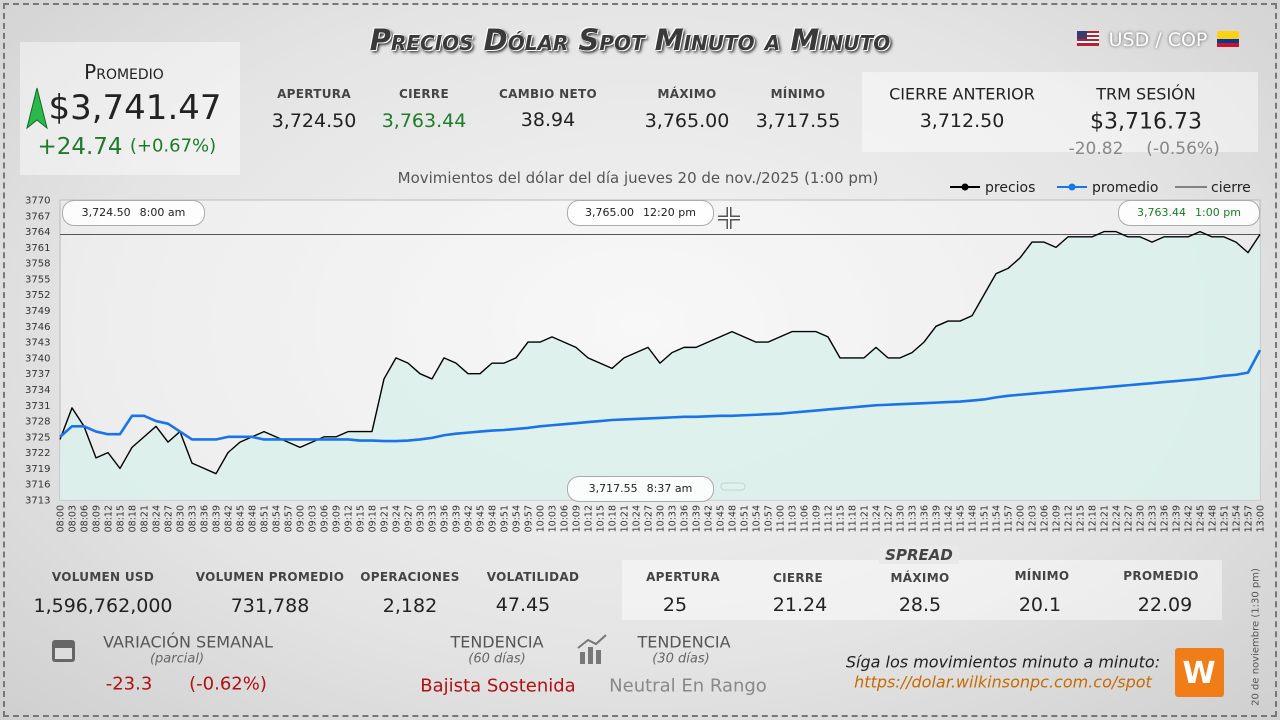 The height and width of the screenshot is (720, 1280). I want to click on x-tick-label: 11:15, so click(841, 518).